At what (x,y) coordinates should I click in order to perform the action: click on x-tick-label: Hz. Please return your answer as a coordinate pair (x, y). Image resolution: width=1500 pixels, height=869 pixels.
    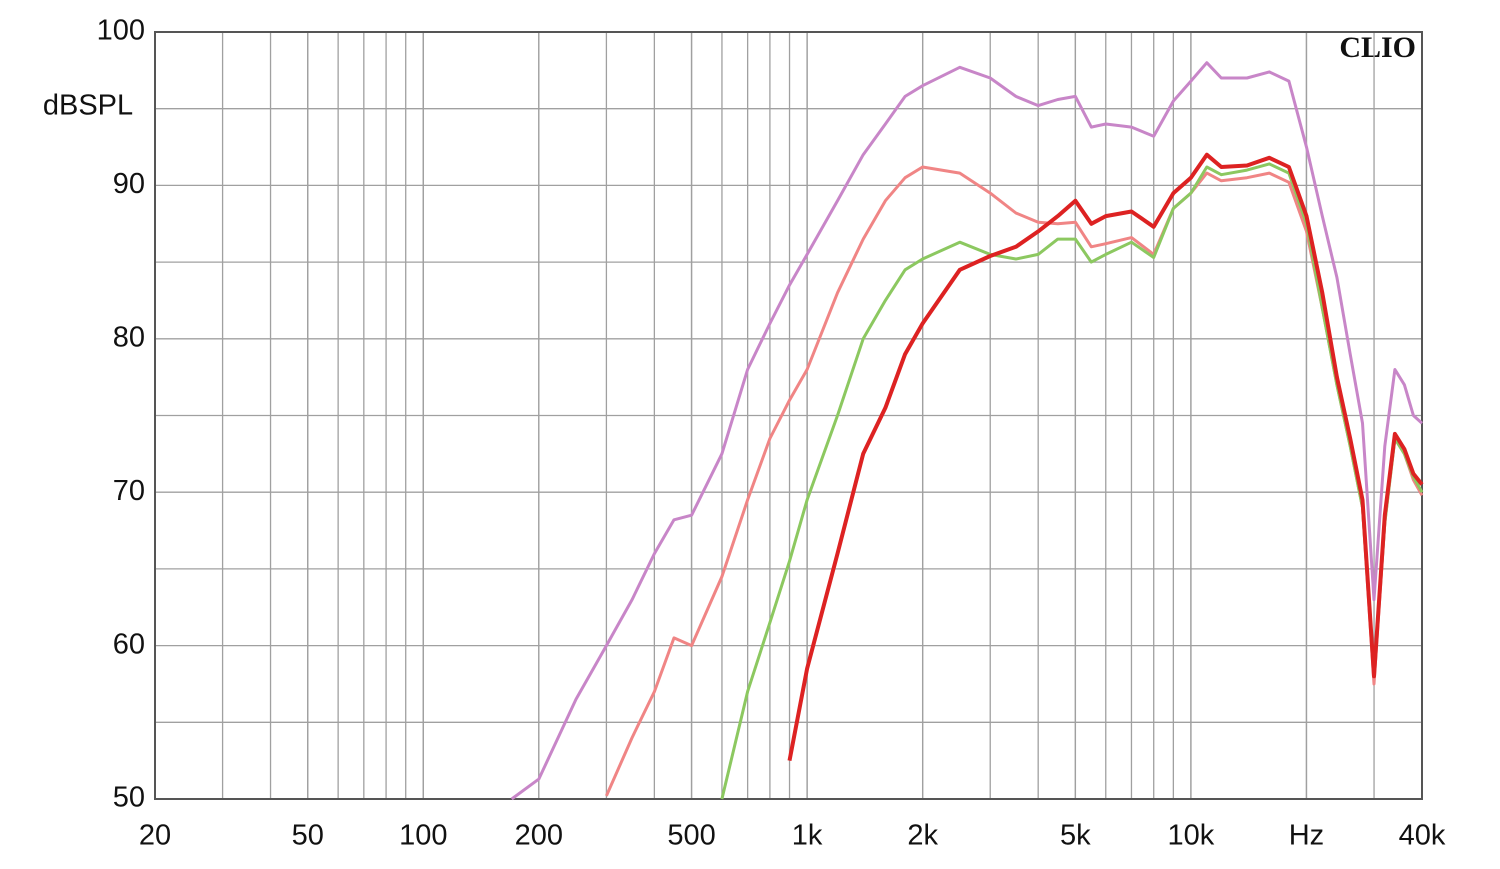
    Looking at the image, I should click on (1306, 836).